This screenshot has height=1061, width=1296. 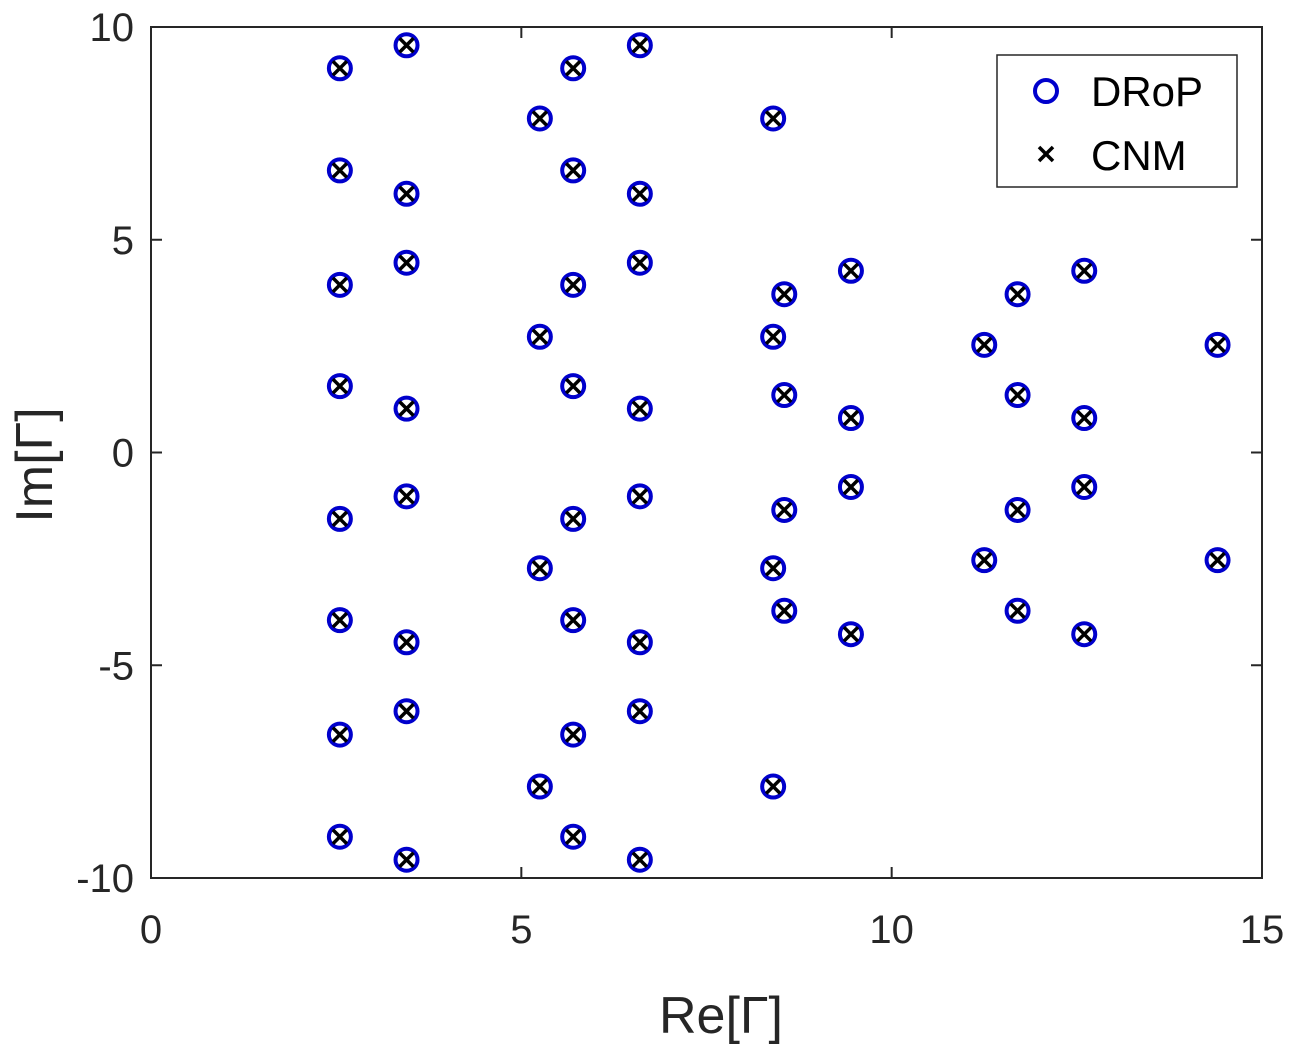 I want to click on legend-drop-marker-icon, so click(x=1046, y=91).